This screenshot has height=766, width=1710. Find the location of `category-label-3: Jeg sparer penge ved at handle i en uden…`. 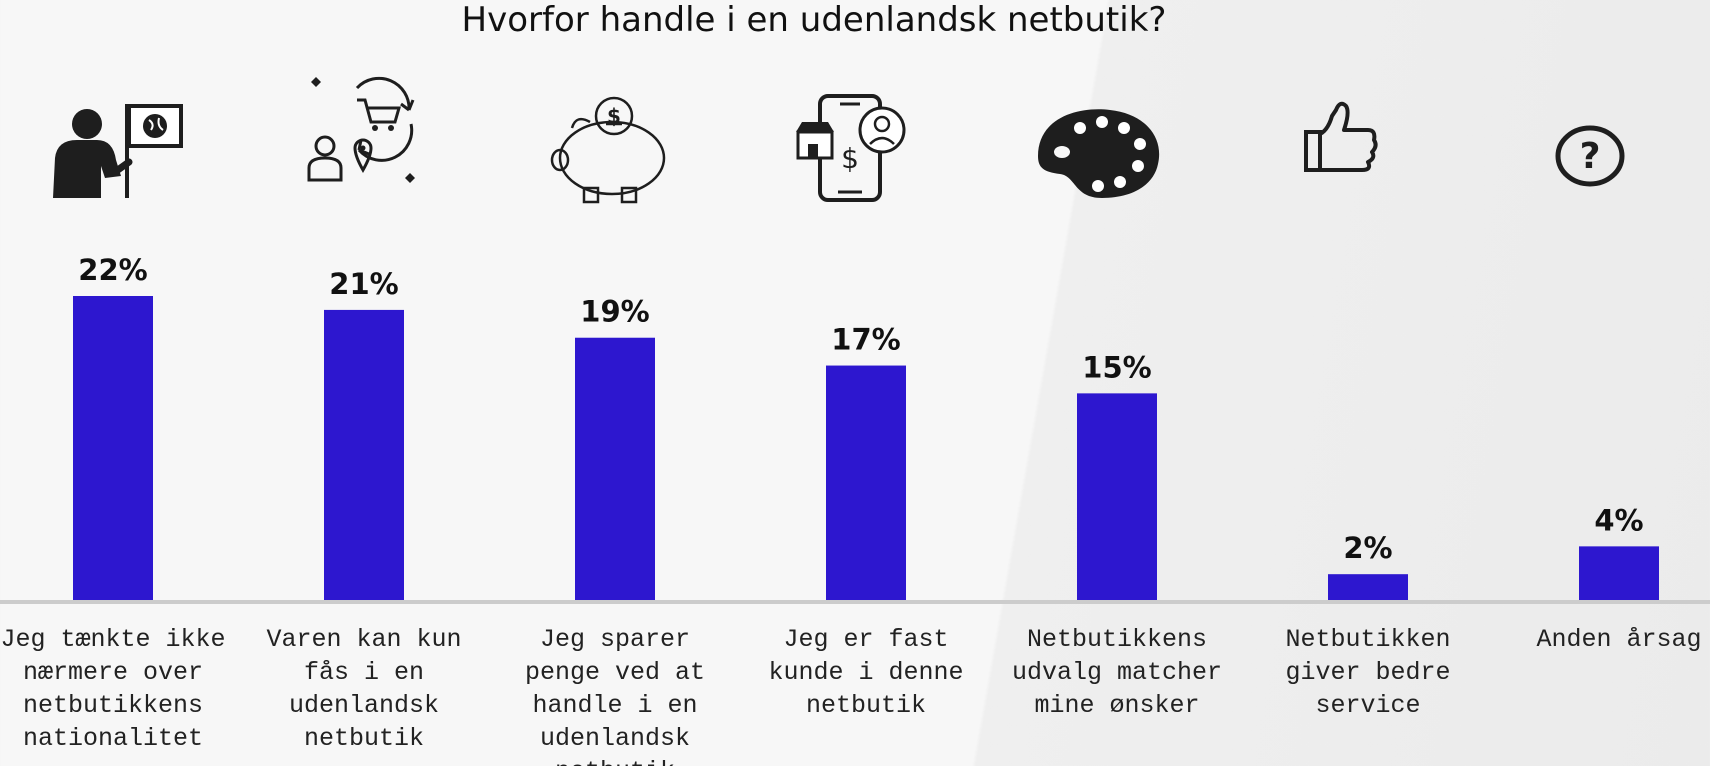

category-label-3: Jeg sparer penge ved at handle i en uden… is located at coordinates (615, 695).